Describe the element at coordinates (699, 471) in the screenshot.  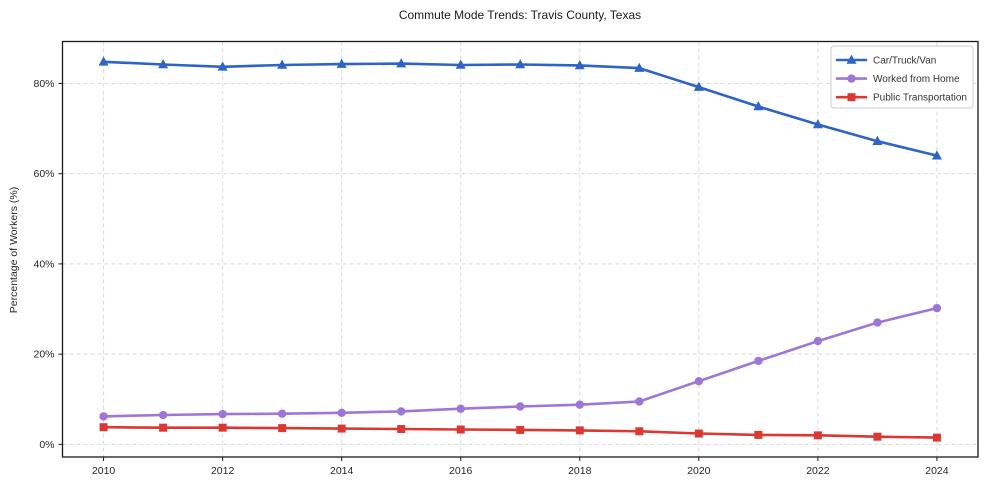
I see `x-tick-label: 2020` at that location.